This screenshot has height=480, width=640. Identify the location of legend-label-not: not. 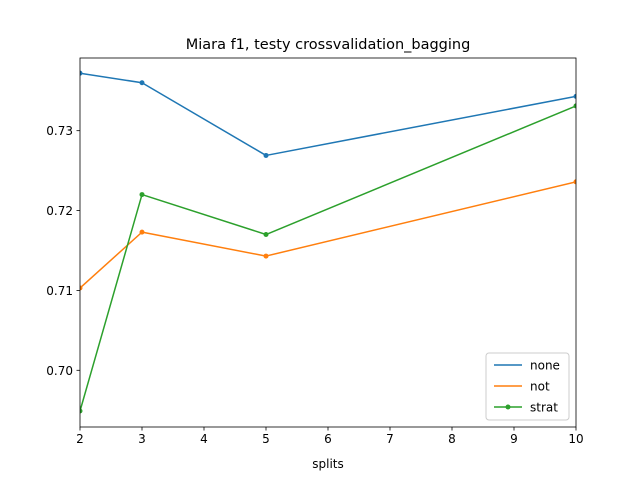
(540, 387).